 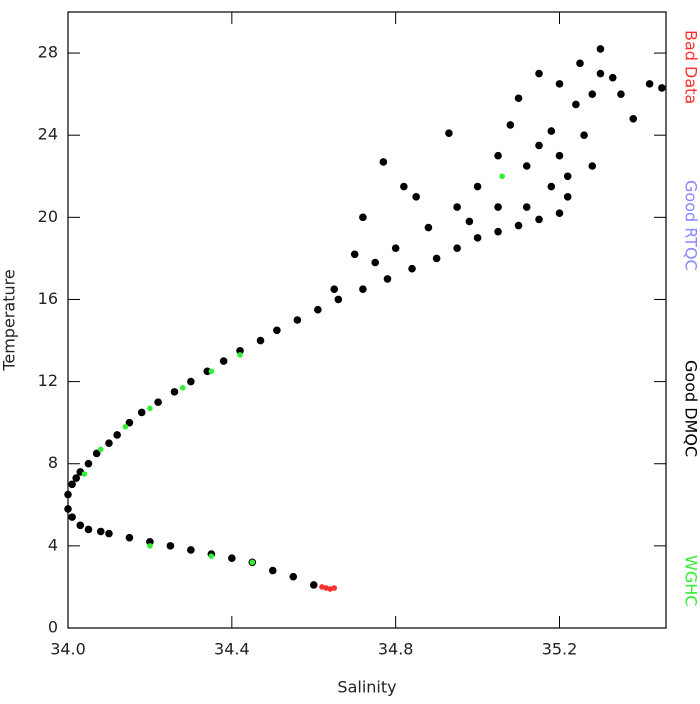 I want to click on y-tick-label: 24, so click(x=48, y=134).